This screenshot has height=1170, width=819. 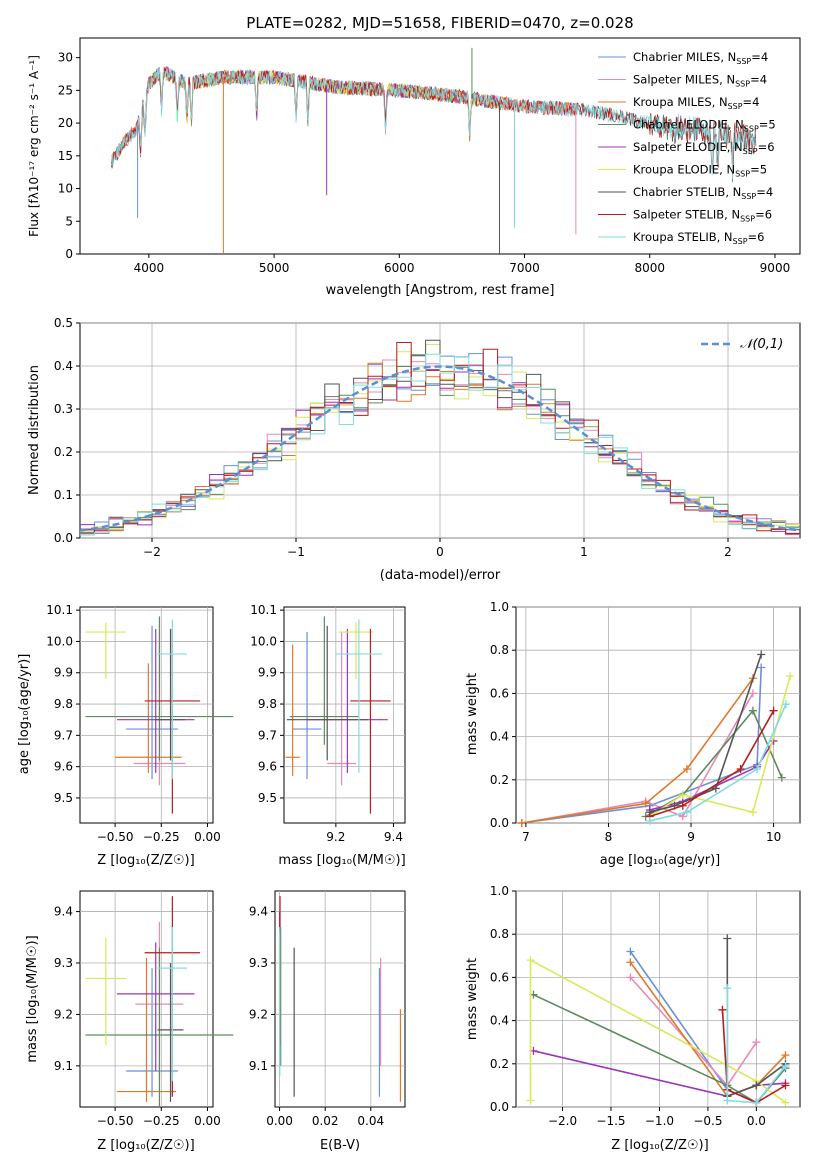 I want to click on age-vs-mass-marks, so click(x=344, y=715).